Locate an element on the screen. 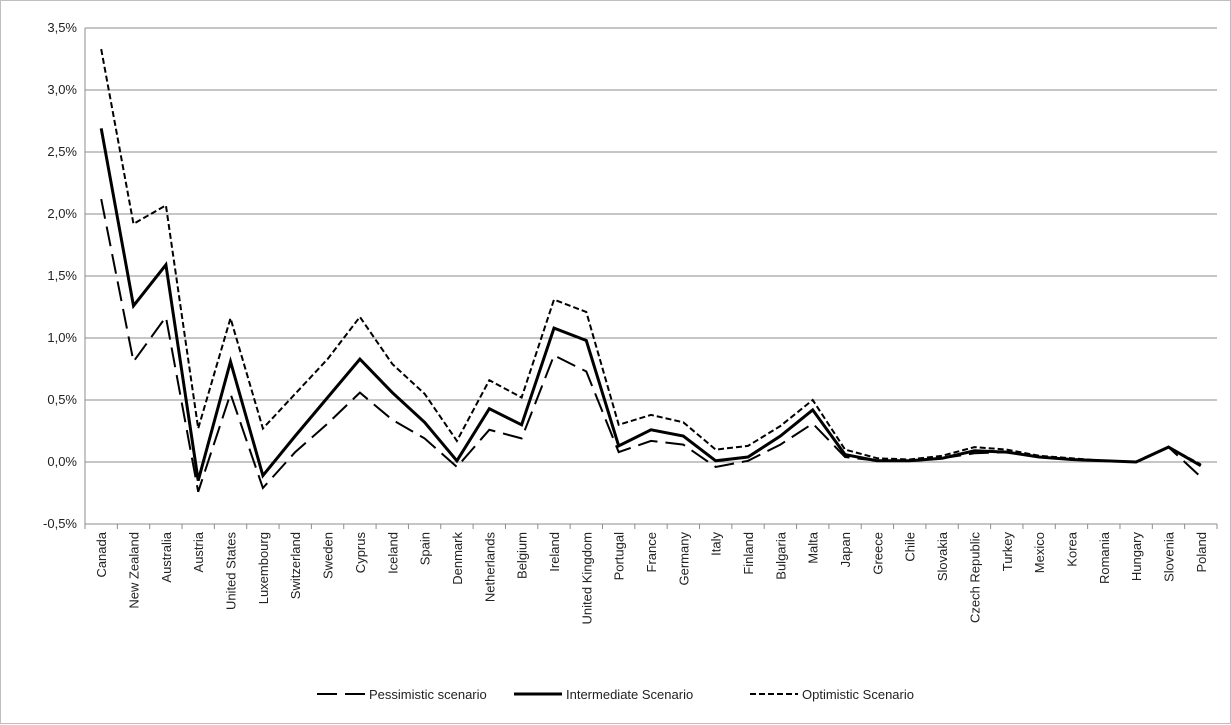 This screenshot has width=1231, height=725. x-tick-label: Germany is located at coordinates (683, 559).